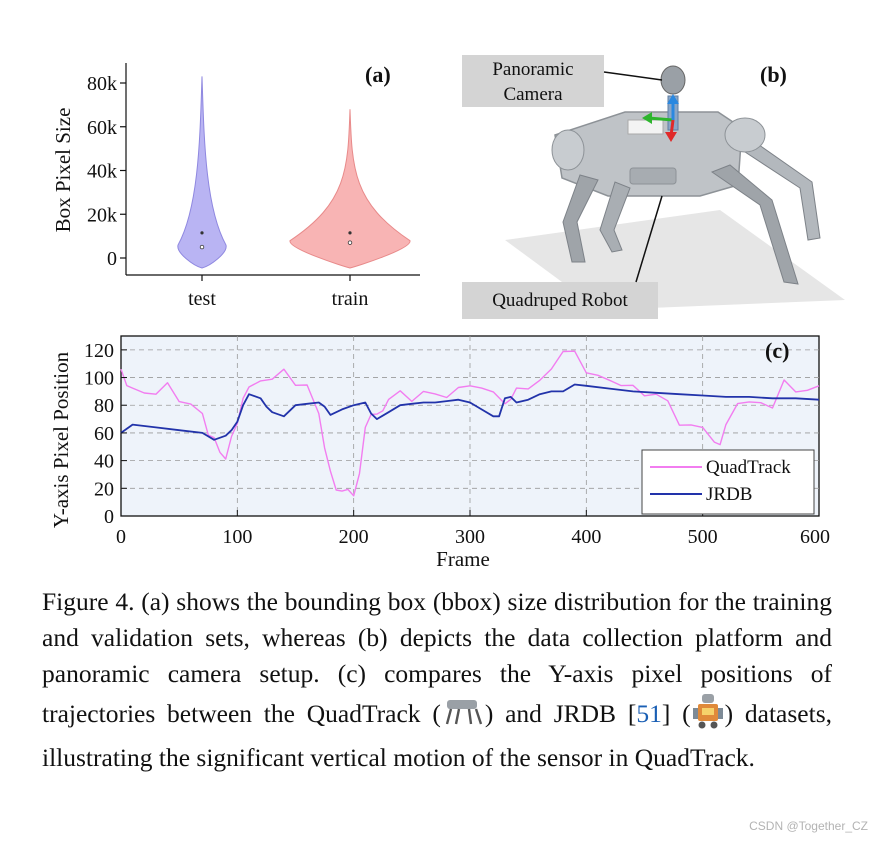 The width and height of the screenshot is (876, 842). Describe the element at coordinates (660, 119) in the screenshot. I see `axis-arrow` at that location.